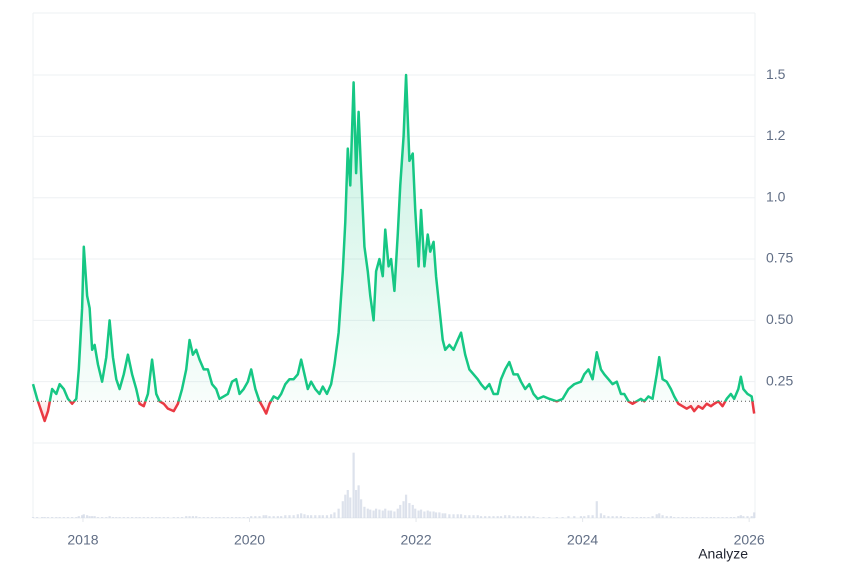  Describe the element at coordinates (82, 540) in the screenshot. I see `x-tick-label: 2018` at that location.